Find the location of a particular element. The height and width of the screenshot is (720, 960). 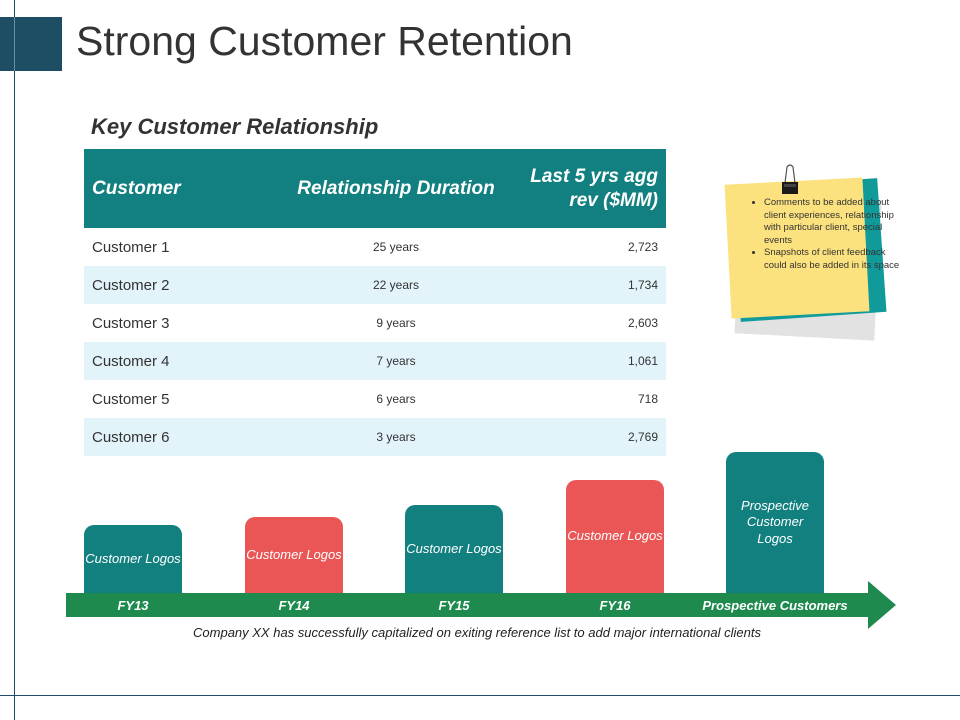

cell-customer: Customer 5 is located at coordinates (131, 399).